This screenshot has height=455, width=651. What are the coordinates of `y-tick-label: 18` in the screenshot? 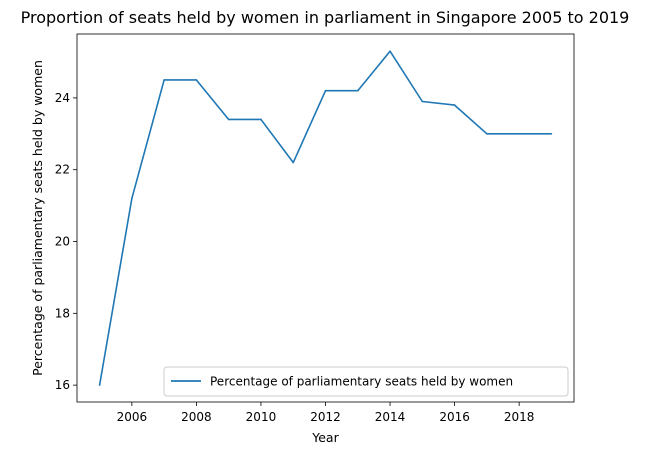 It's located at (62, 313).